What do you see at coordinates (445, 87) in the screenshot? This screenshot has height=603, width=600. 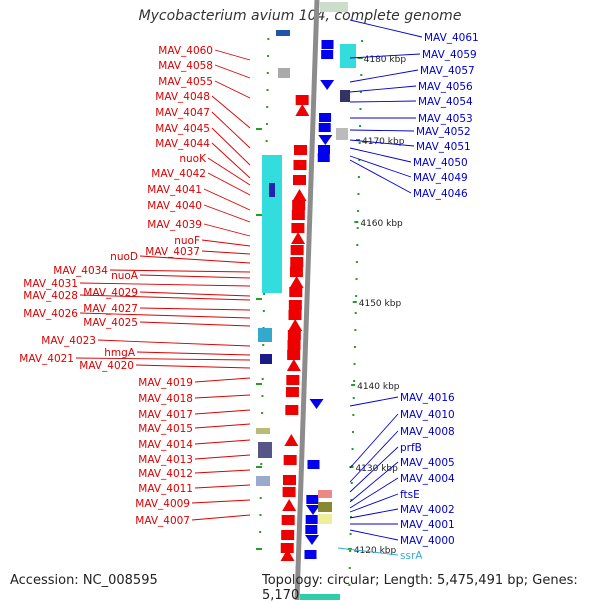 I see `gene-label: MAV_4056` at bounding box center [445, 87].